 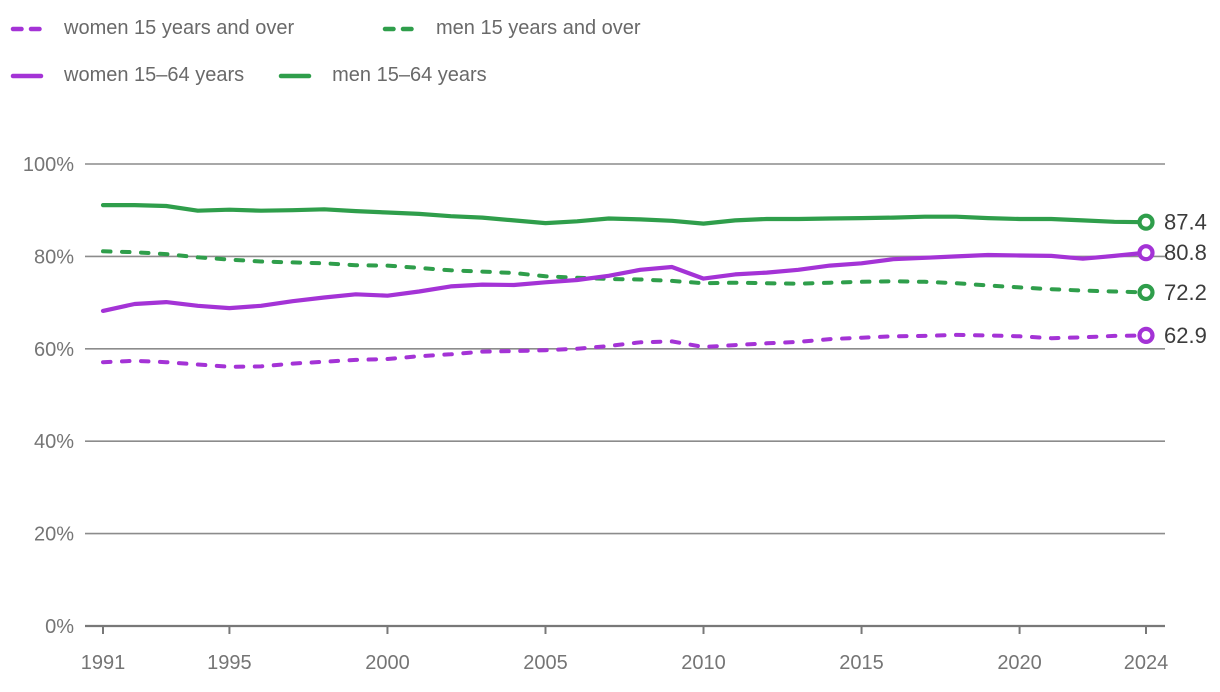 What do you see at coordinates (54, 350) in the screenshot?
I see `y-tick-label-60: 60%` at bounding box center [54, 350].